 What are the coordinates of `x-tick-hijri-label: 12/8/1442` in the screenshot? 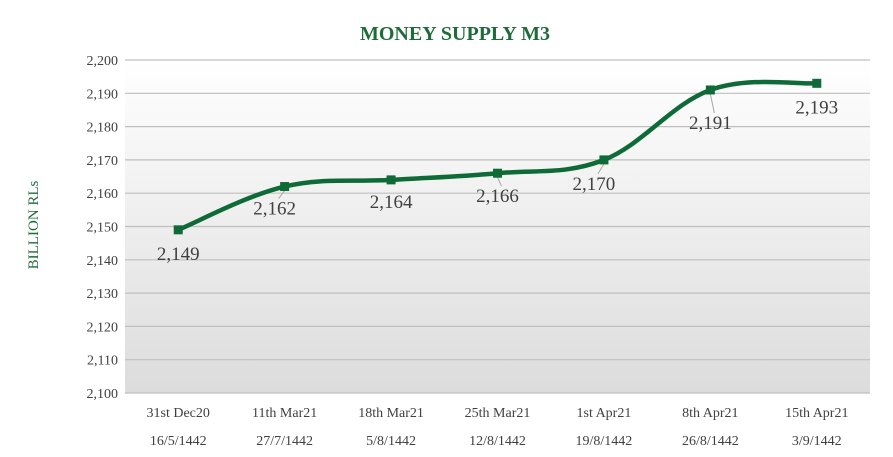 It's located at (497, 441).